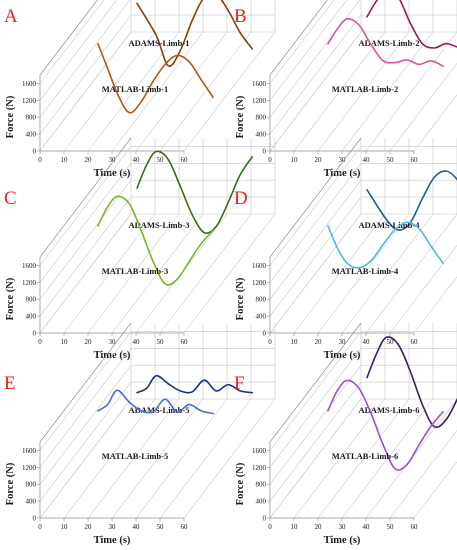 The image size is (457, 550). What do you see at coordinates (10, 383) in the screenshot?
I see `panel-letter: E` at bounding box center [10, 383].